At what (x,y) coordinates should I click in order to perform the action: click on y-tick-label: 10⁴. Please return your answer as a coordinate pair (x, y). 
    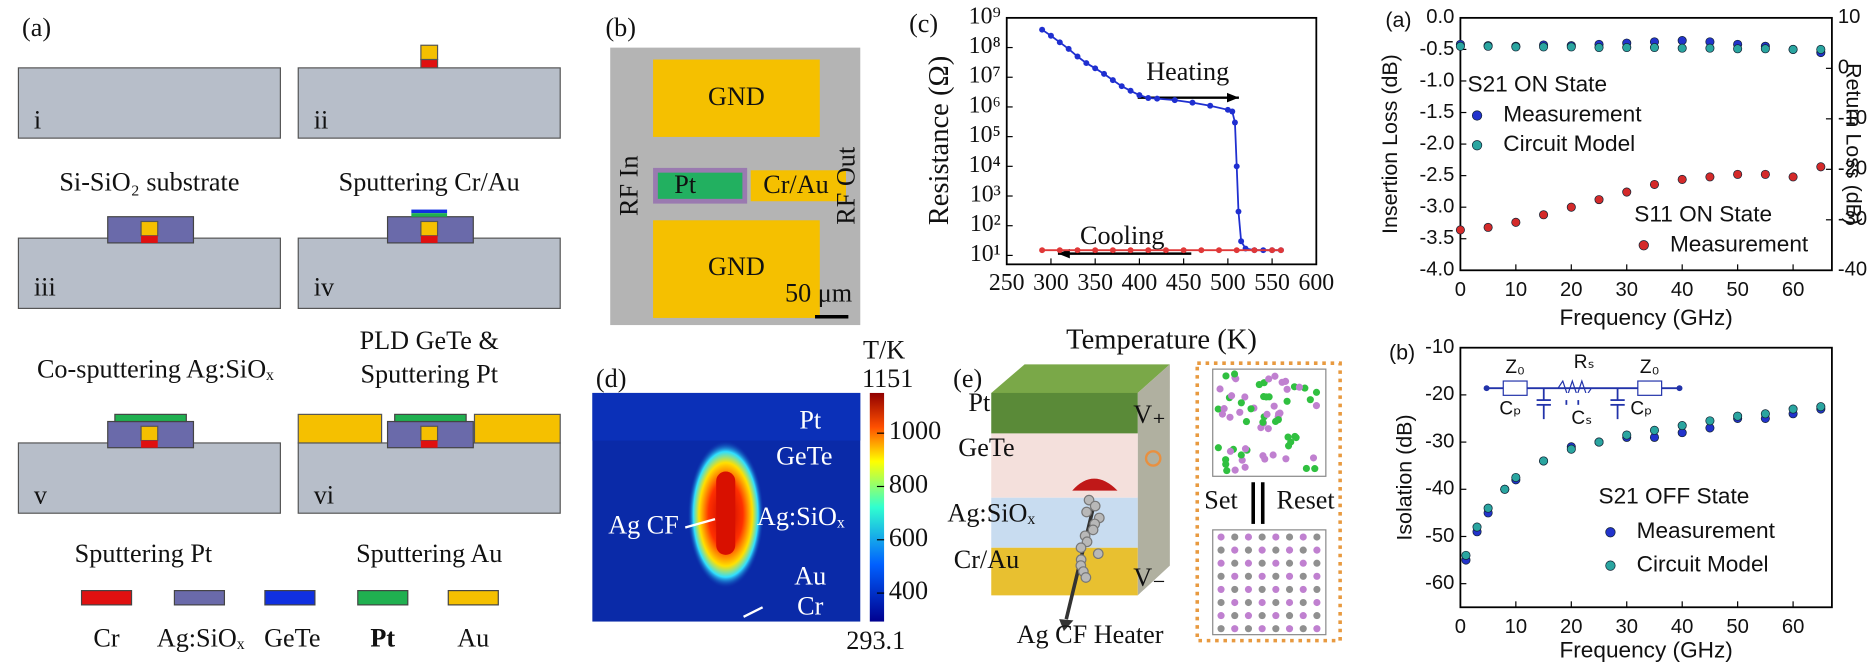
    Looking at the image, I should click on (985, 165).